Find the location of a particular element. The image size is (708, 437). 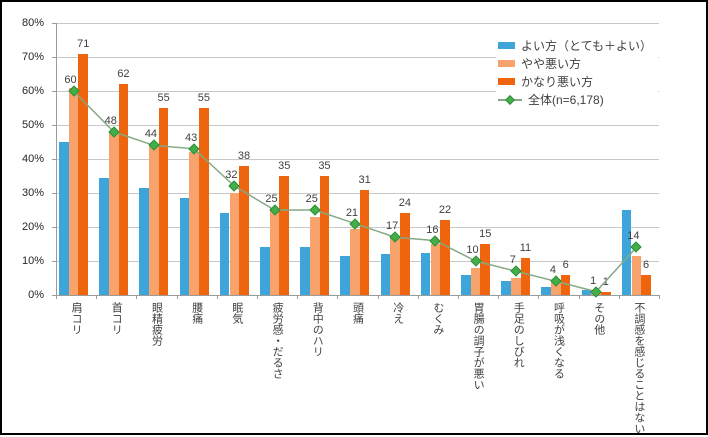

data-label-kanari-warui: 38 is located at coordinates (244, 155).